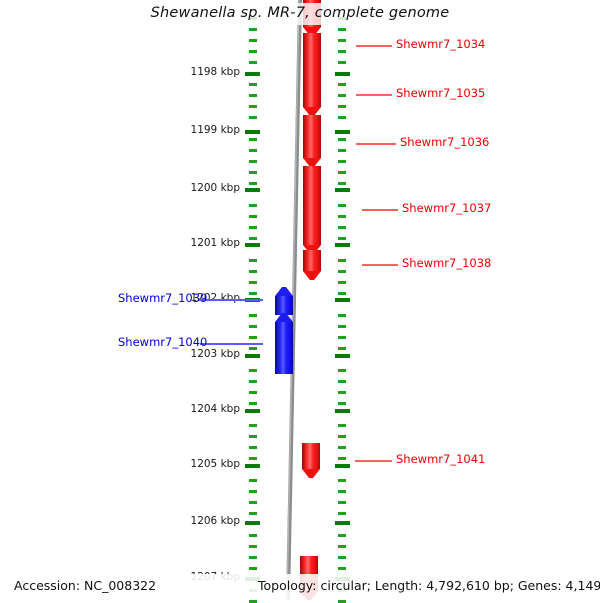 The height and width of the screenshot is (603, 600). I want to click on ruler-tick-label: 1204 kbp, so click(215, 409).